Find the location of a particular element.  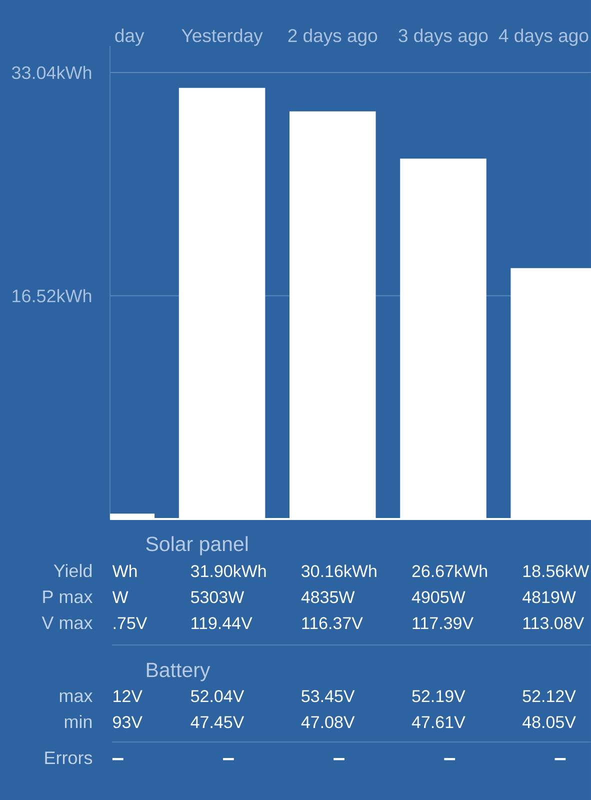

text: 47.45V is located at coordinates (217, 722).